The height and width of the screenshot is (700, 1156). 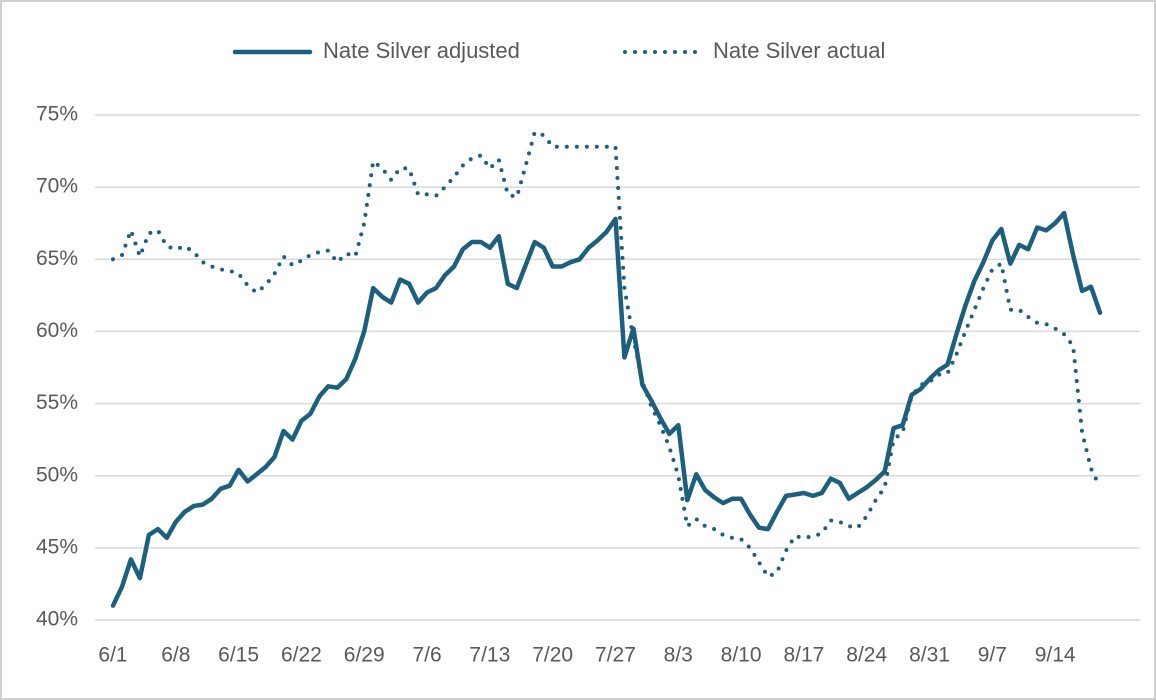 I want to click on x-tick-label: 8/31, so click(x=929, y=655).